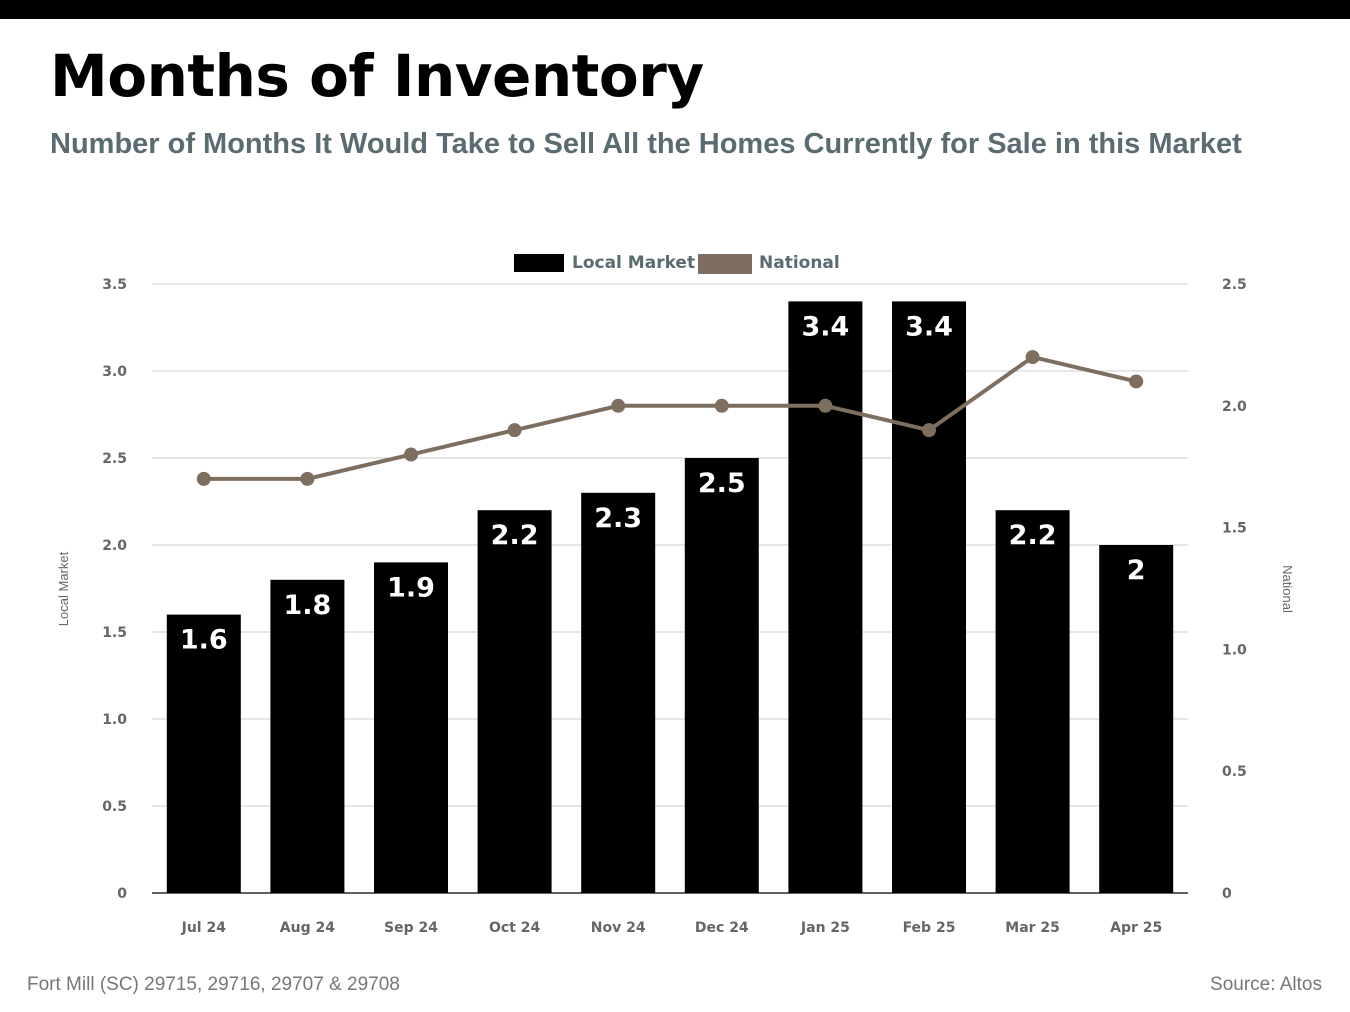 This screenshot has height=1012, width=1350. I want to click on x-tick-label: Dec 24, so click(722, 928).